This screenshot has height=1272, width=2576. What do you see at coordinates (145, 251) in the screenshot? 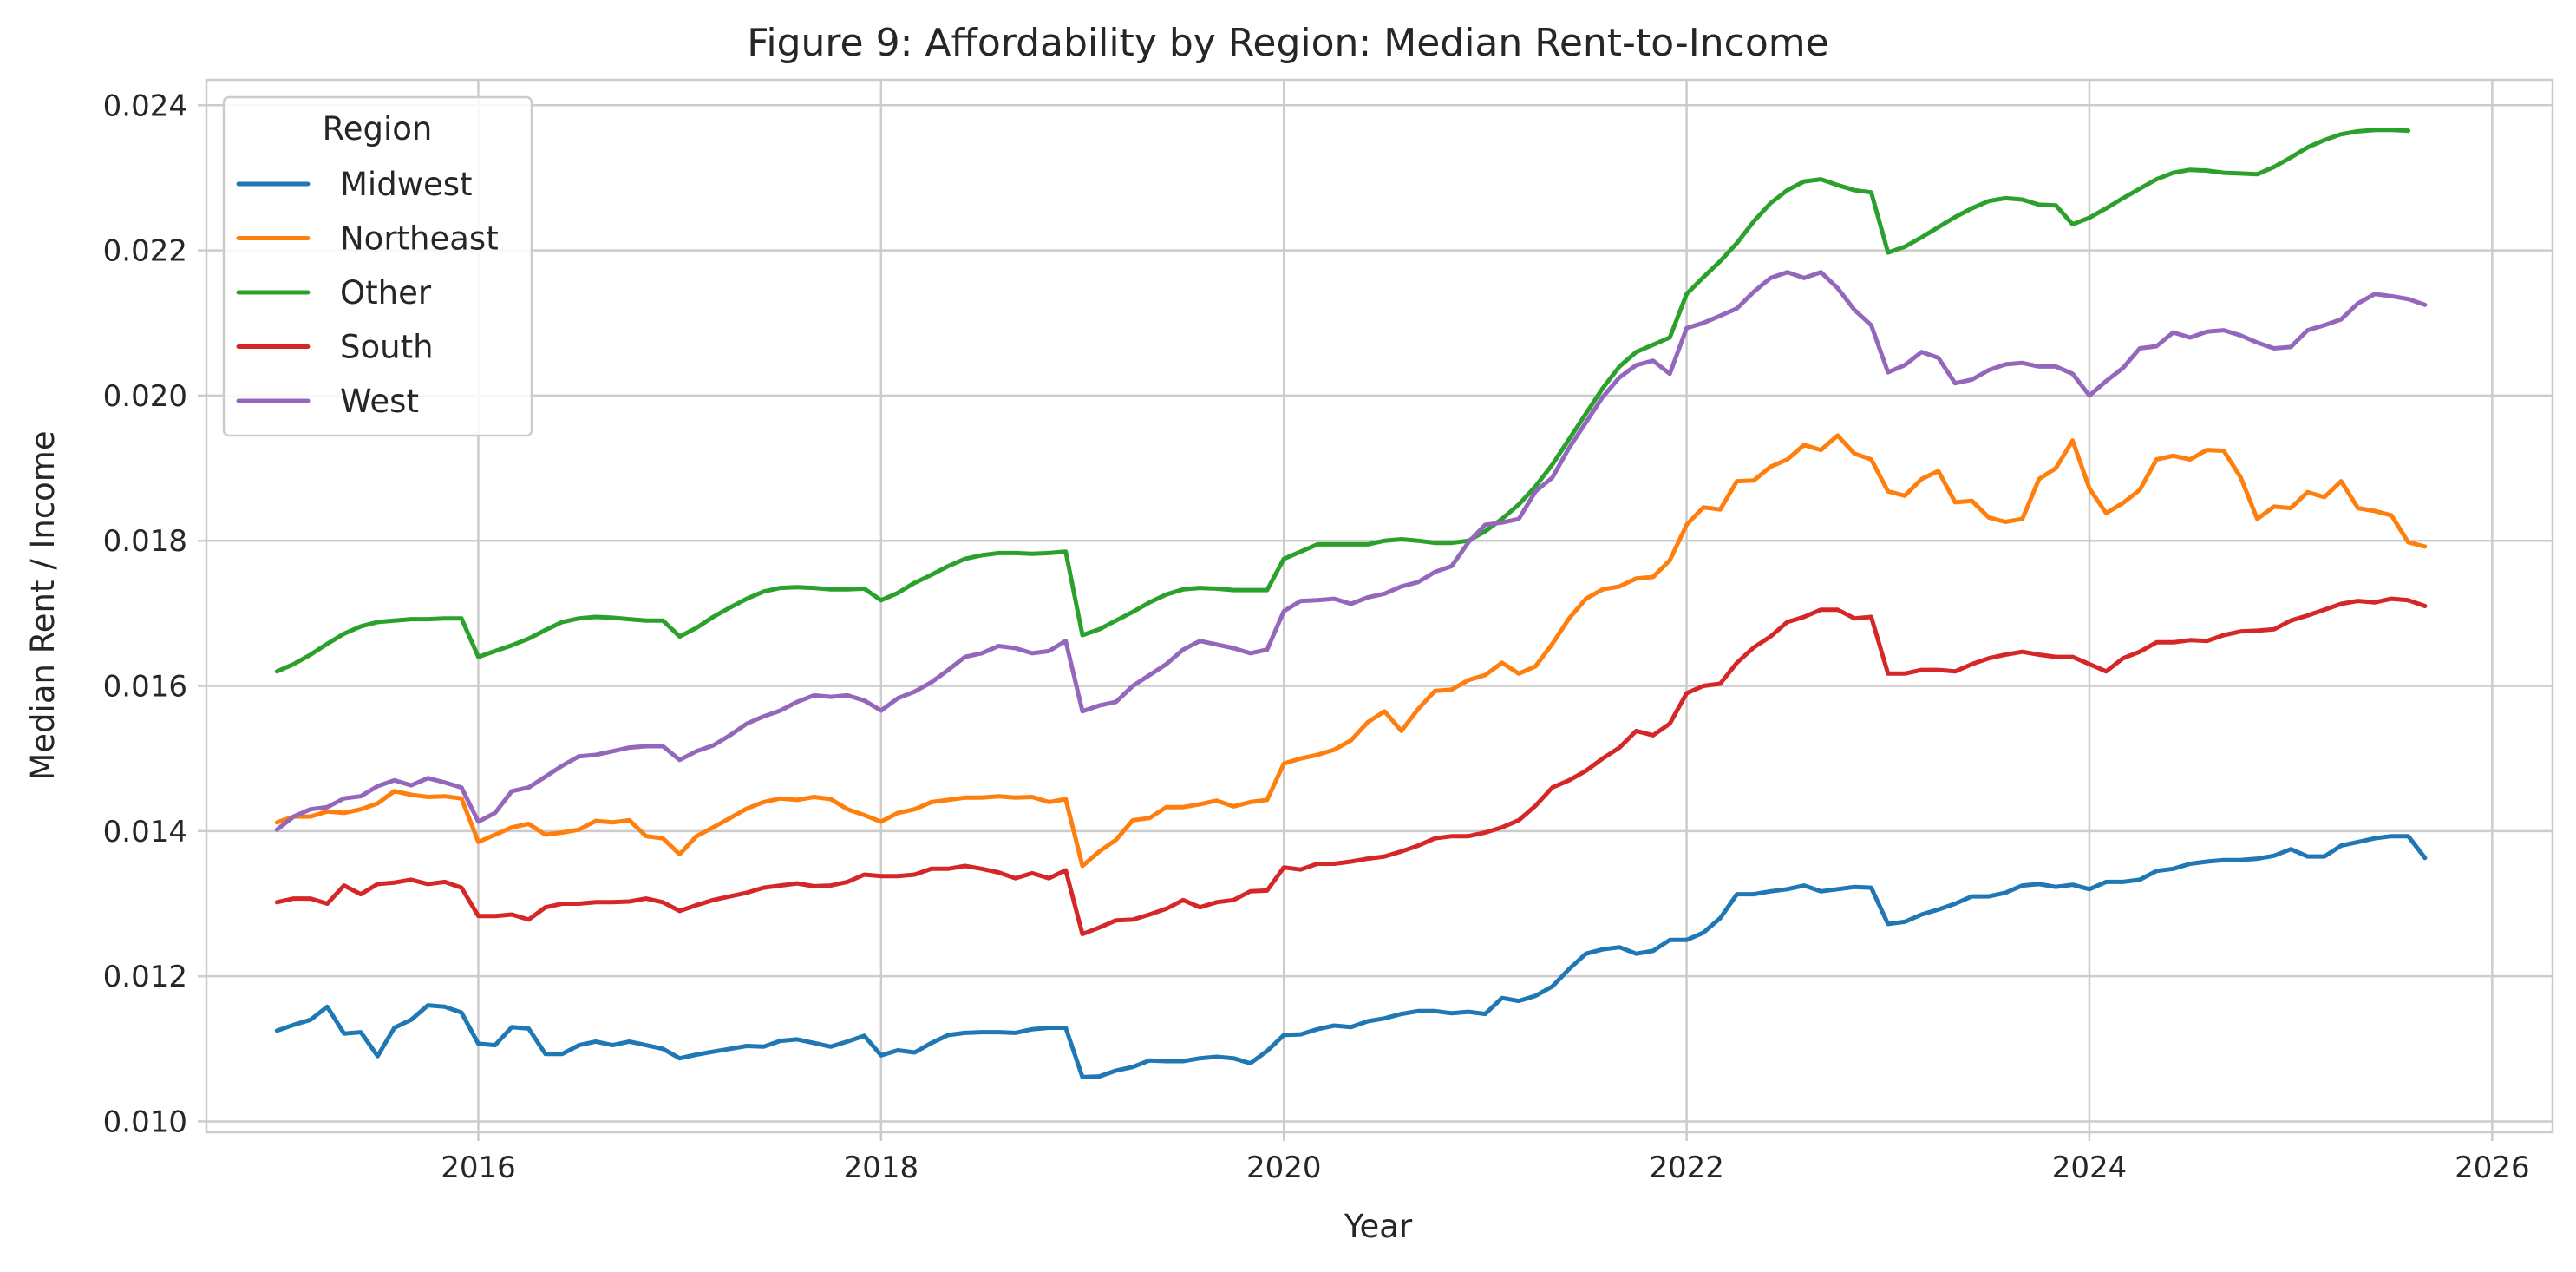
I see `y-tick-label: 0.022` at bounding box center [145, 251].